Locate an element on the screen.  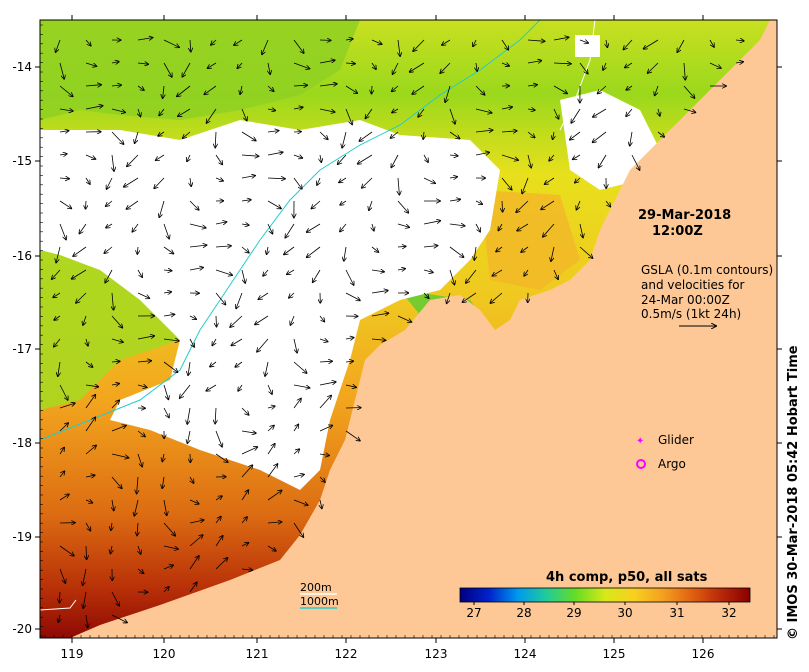
map-date: 29-Mar-2018 is located at coordinates (684, 215).